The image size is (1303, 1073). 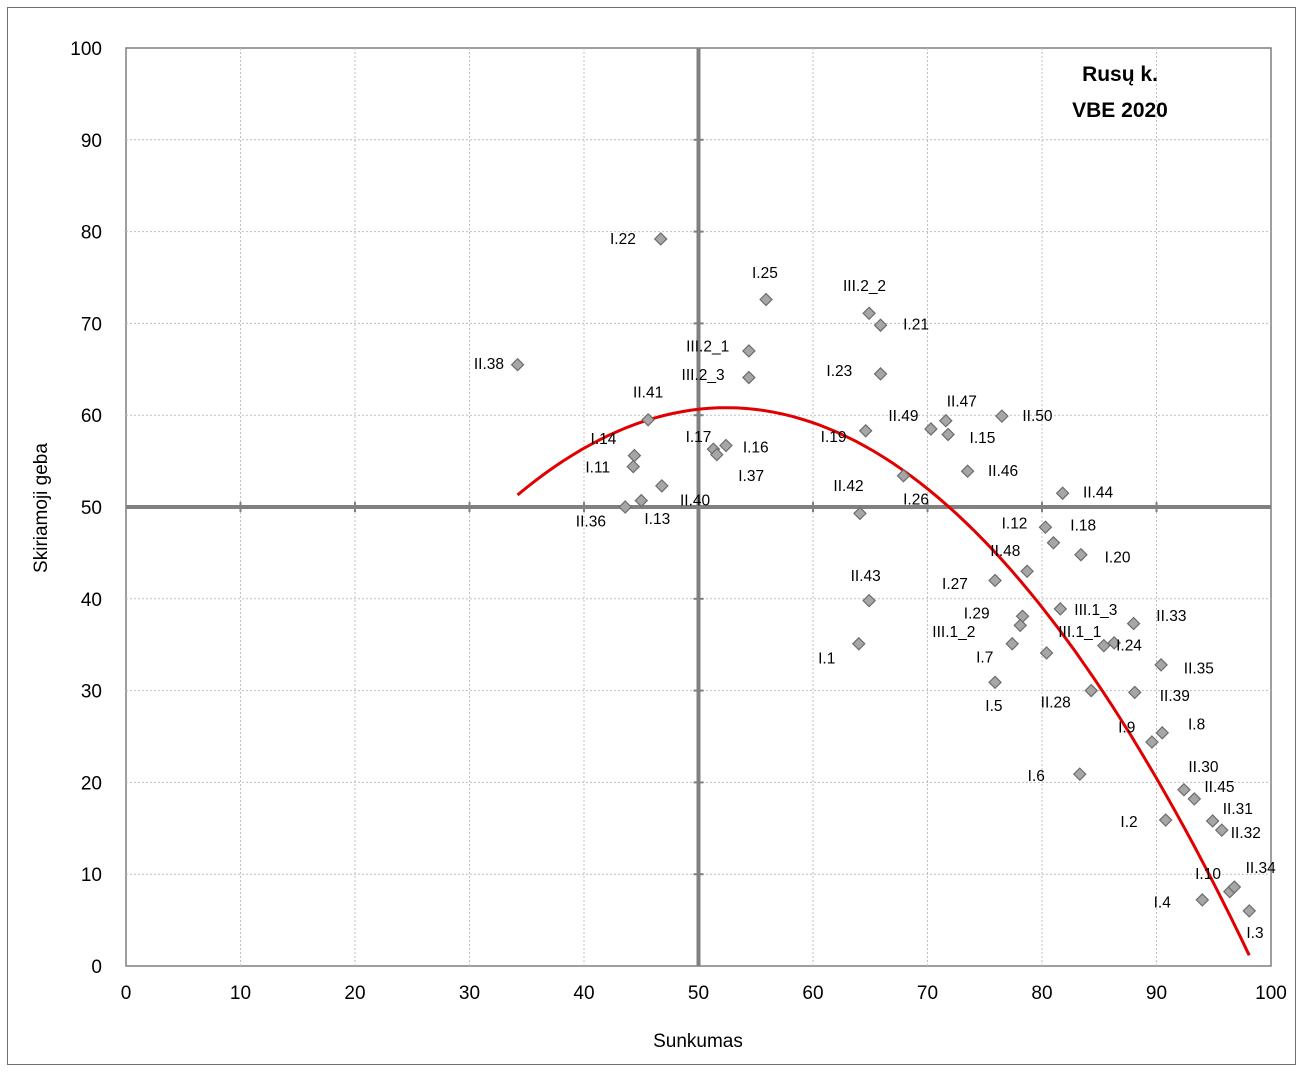 I want to click on point-label: I.12, so click(x=1015, y=524).